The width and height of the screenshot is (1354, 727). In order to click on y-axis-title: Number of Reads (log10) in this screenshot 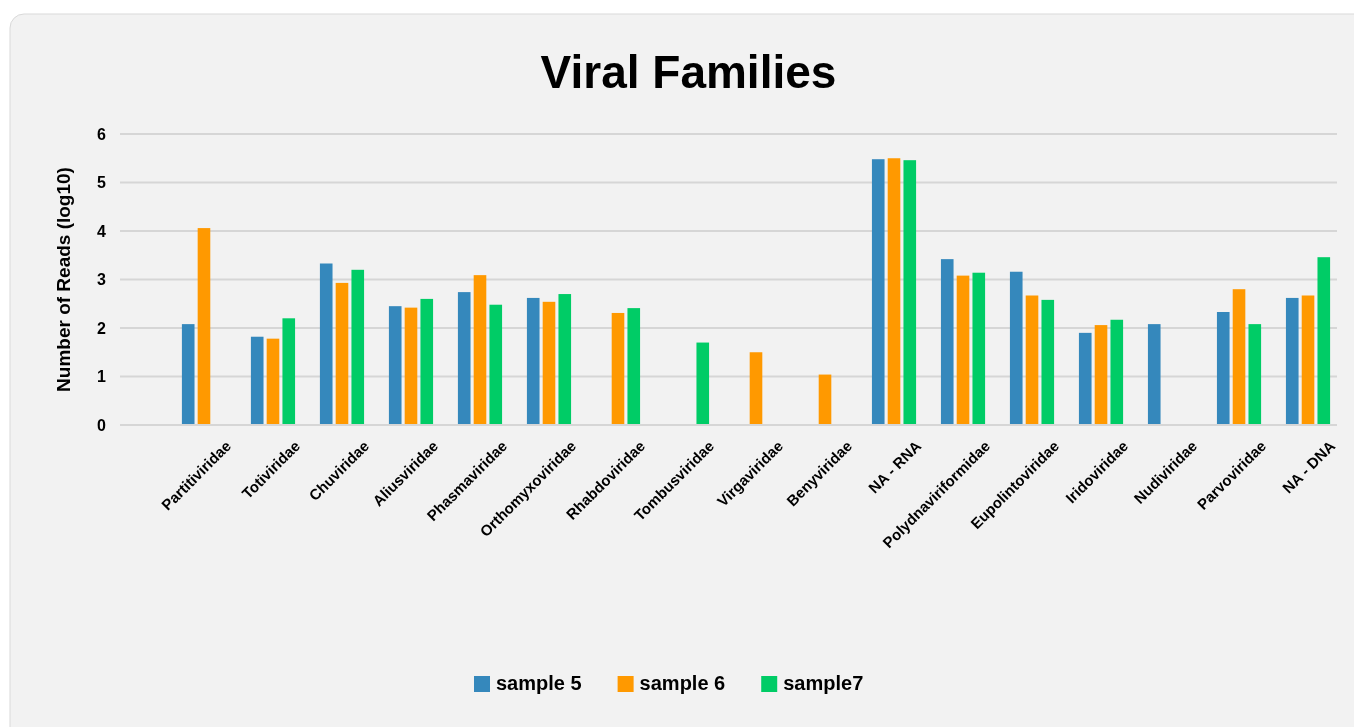, I will do `click(63, 279)`.